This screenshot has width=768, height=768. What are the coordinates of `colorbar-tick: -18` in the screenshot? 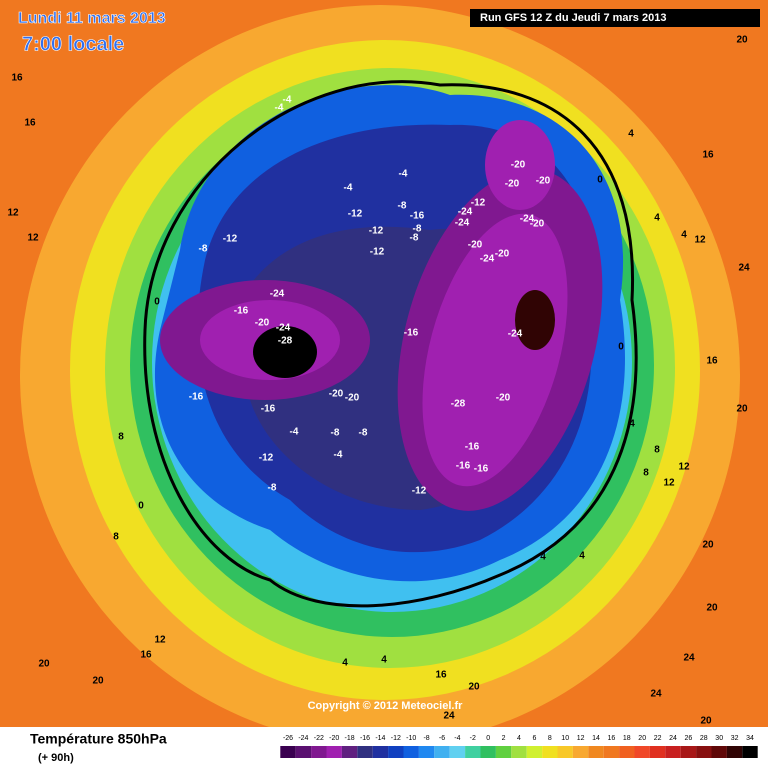 It's located at (350, 738).